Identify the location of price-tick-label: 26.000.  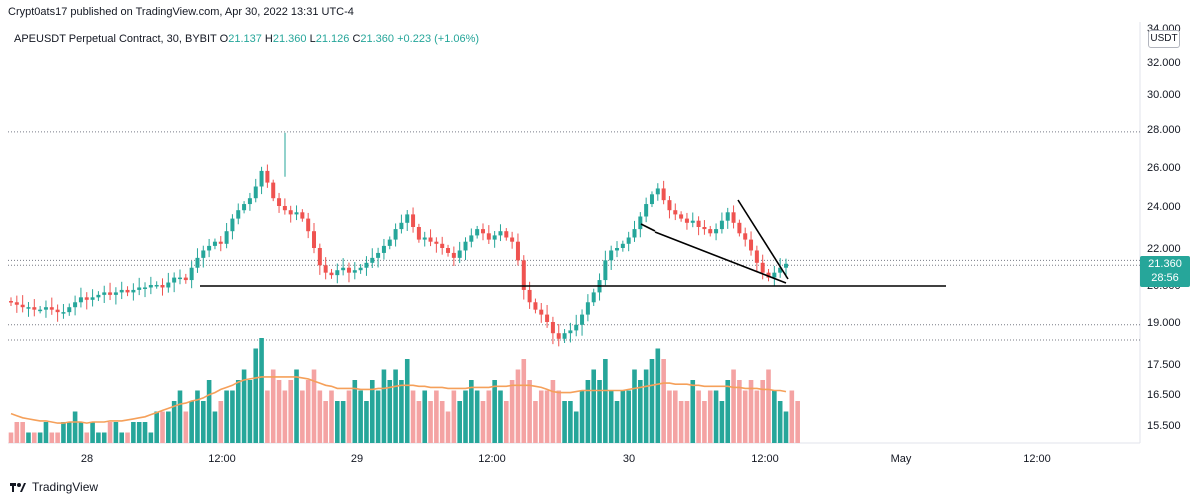
(1164, 168).